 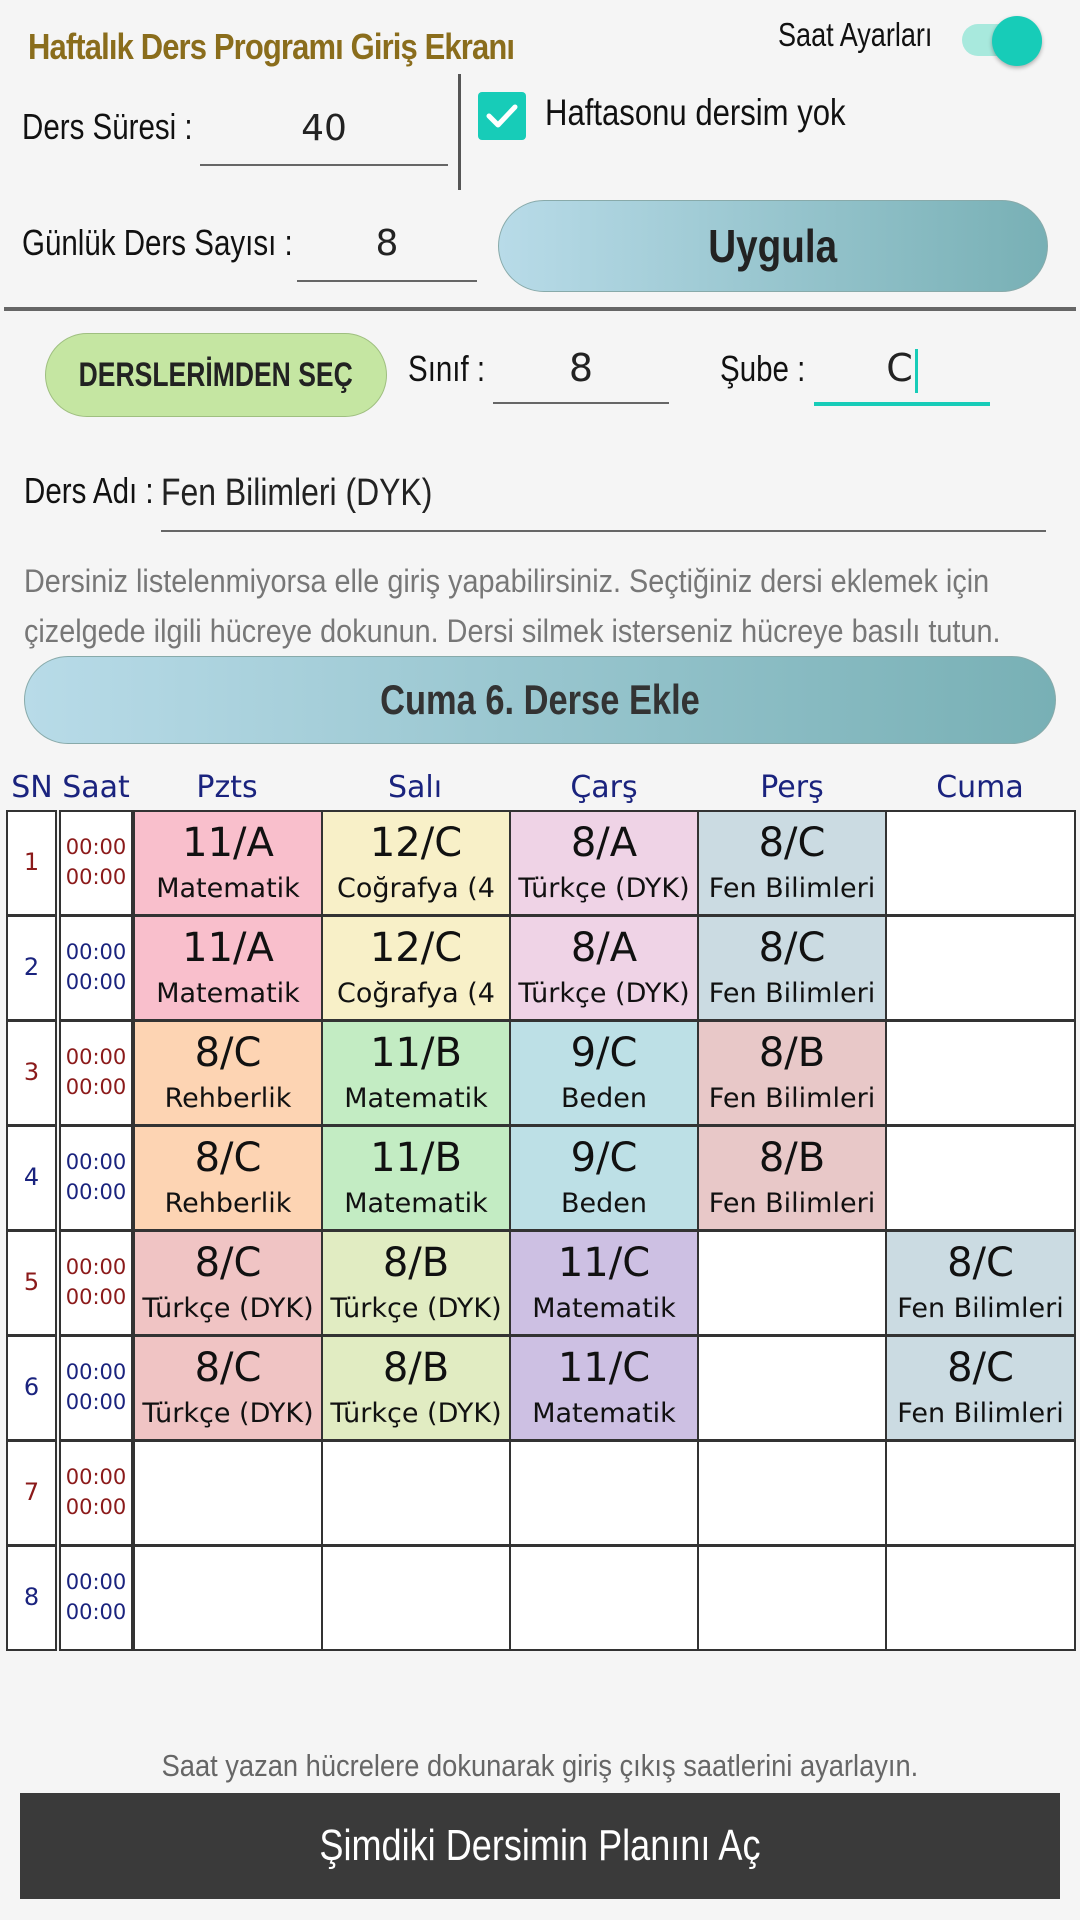 I want to click on ders-suresi-input: 40, so click(x=324, y=133).